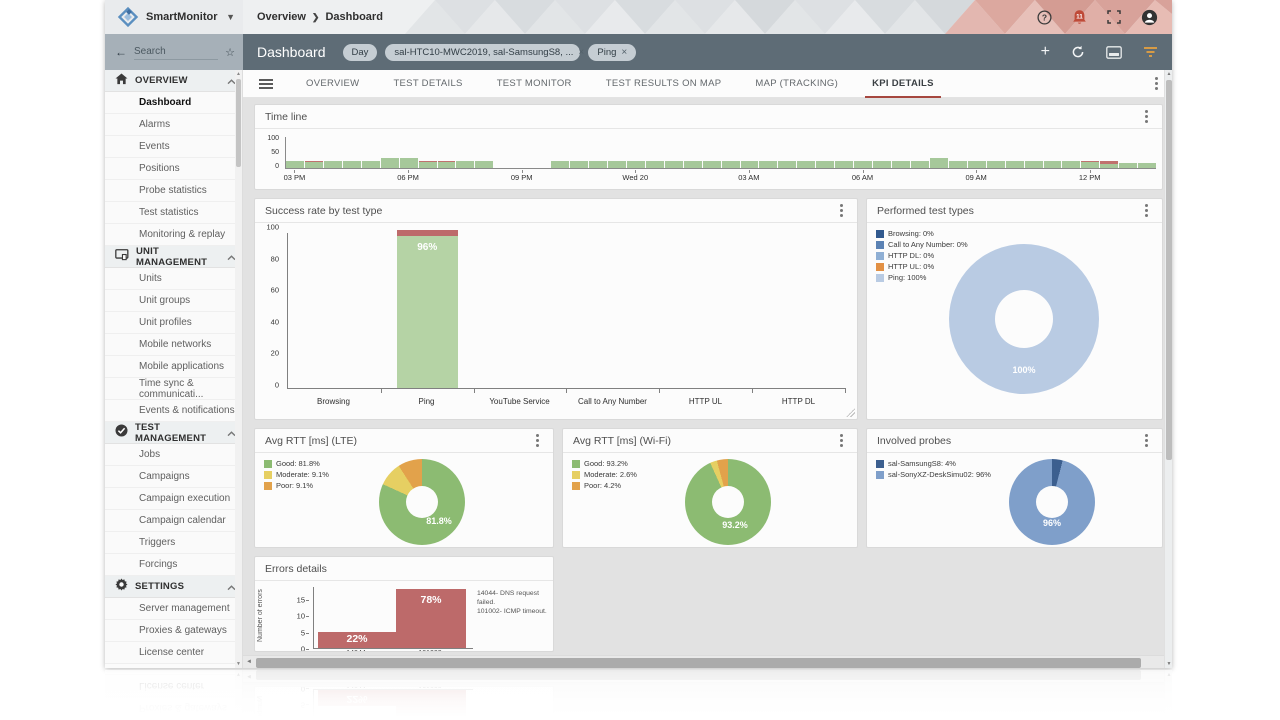 The height and width of the screenshot is (720, 1280). What do you see at coordinates (173, 587) in the screenshot?
I see `sidebar-section-settings: SETTINGS` at bounding box center [173, 587].